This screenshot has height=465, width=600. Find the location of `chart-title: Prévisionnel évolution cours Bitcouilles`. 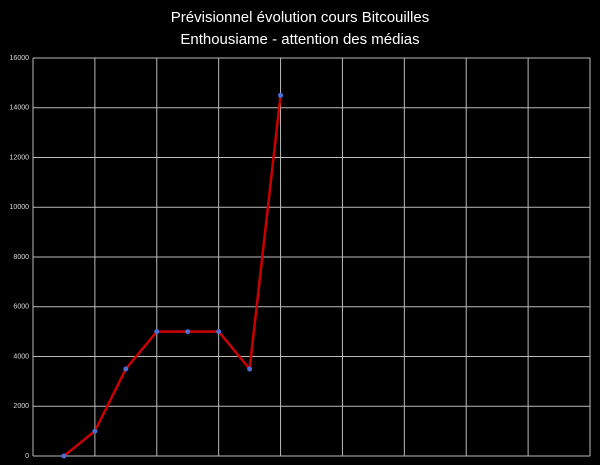

chart-title: Prévisionnel évolution cours Bitcouilles is located at coordinates (300, 17).